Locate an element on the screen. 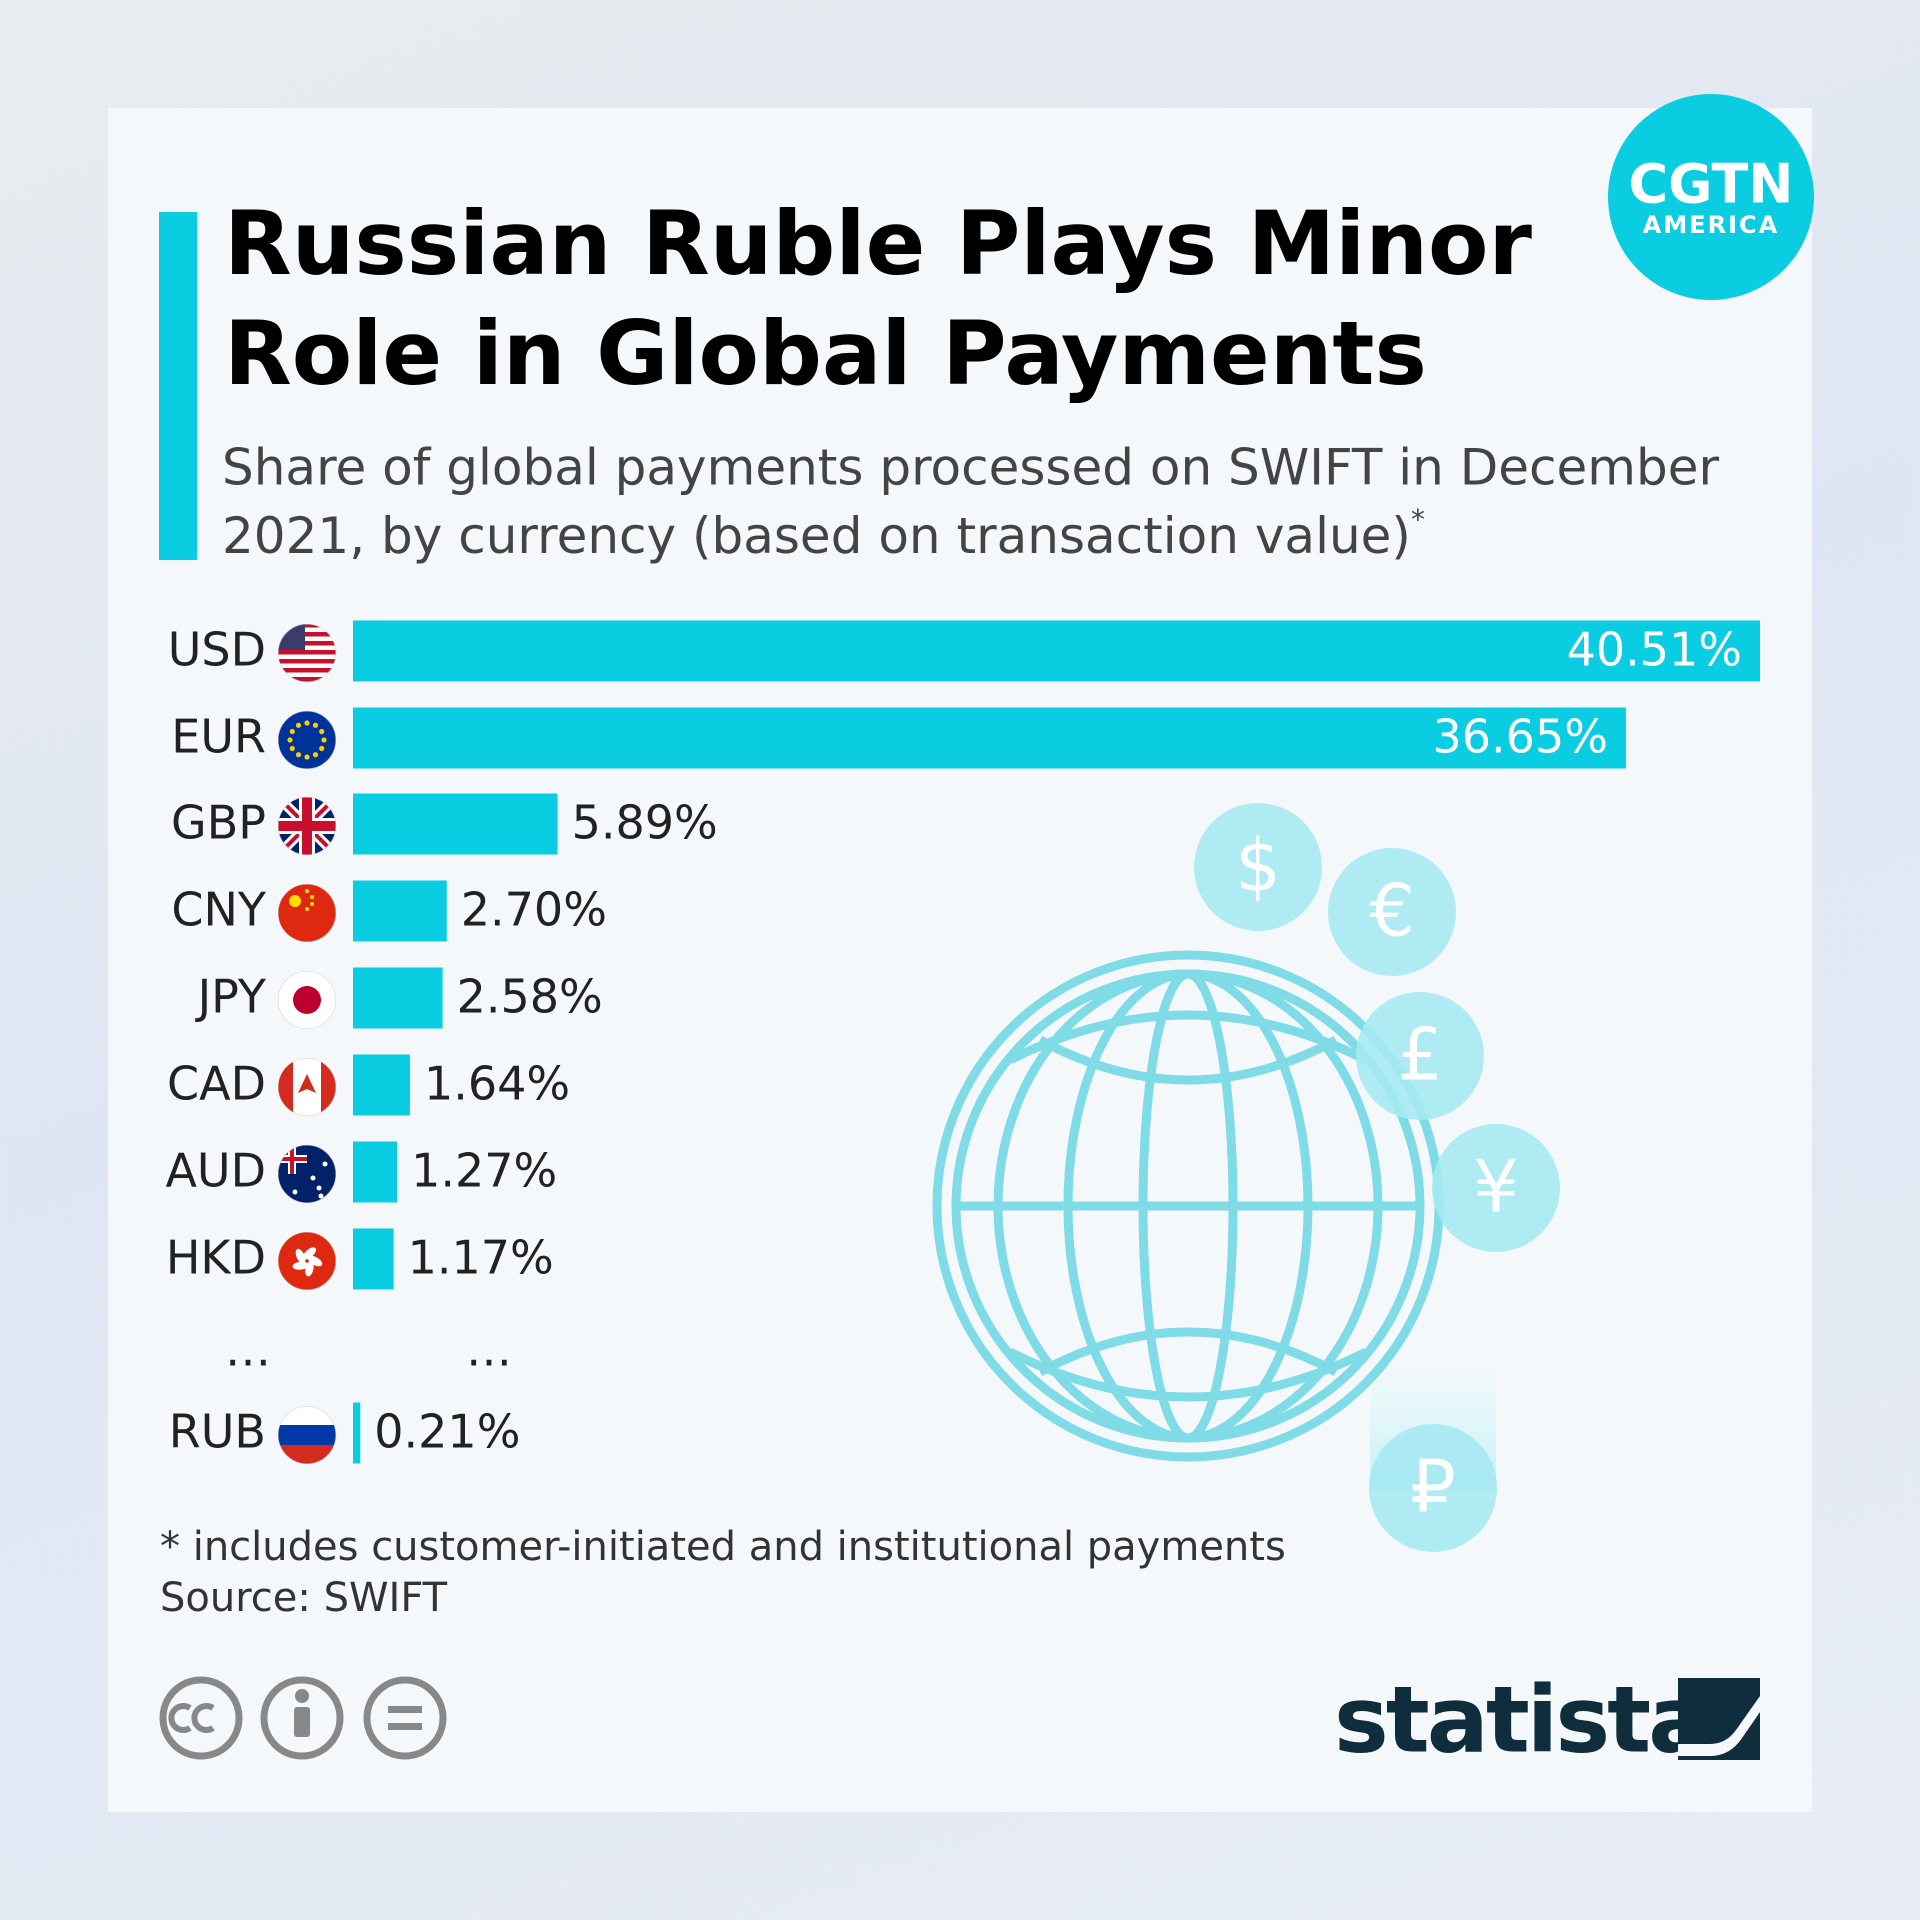 This screenshot has width=1920, height=1920. coin-symbol: € is located at coordinates (1392, 911).